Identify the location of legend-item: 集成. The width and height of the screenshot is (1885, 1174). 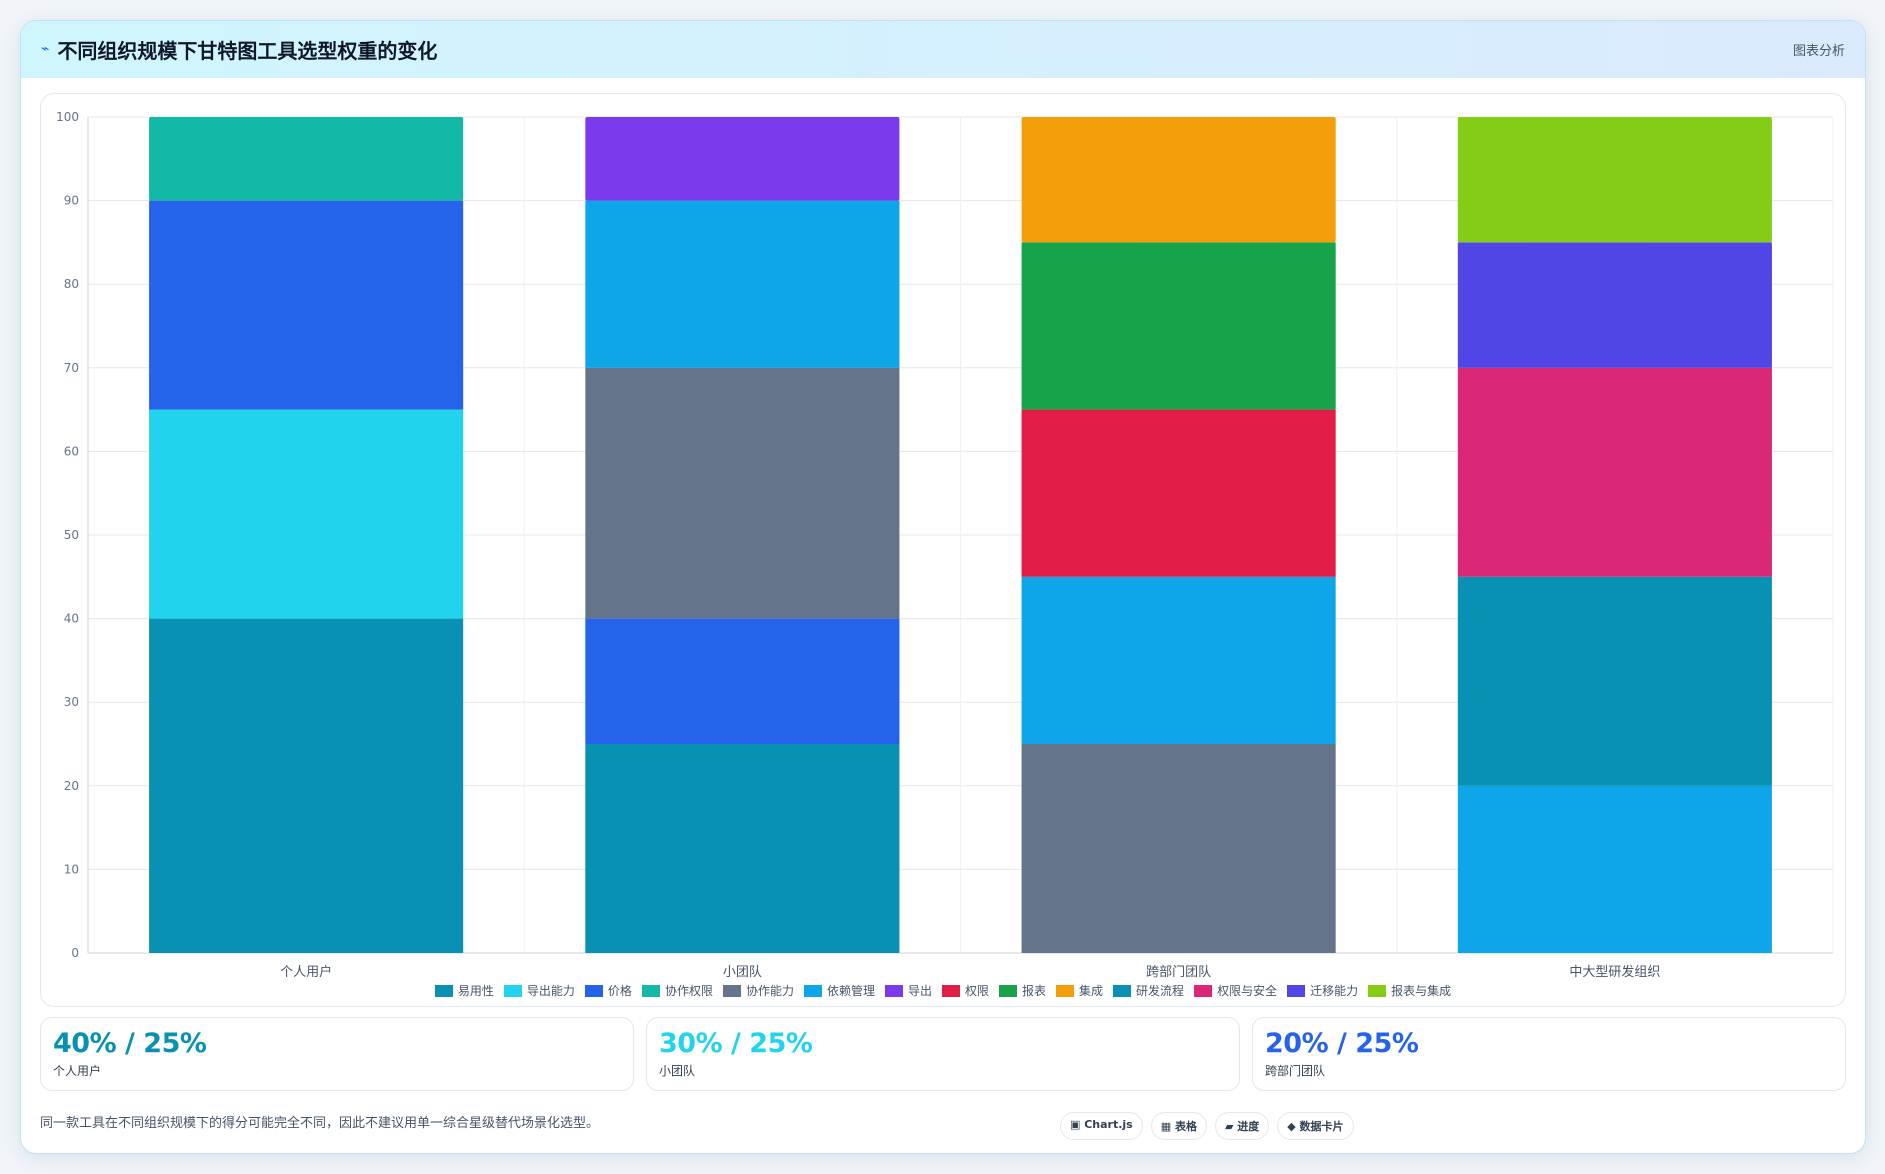
(1079, 990).